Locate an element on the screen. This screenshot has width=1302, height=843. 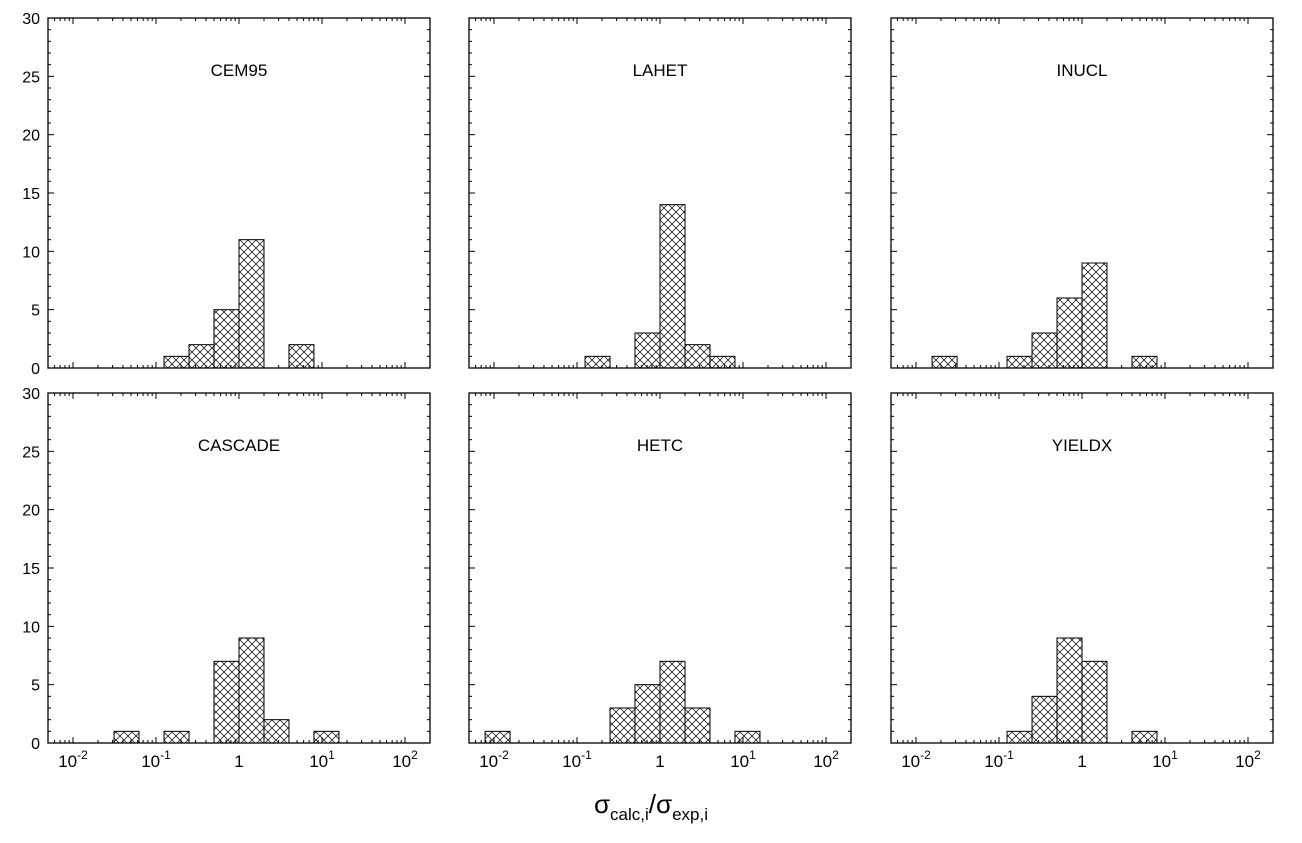
panel-title: CEM95 is located at coordinates (239, 70).